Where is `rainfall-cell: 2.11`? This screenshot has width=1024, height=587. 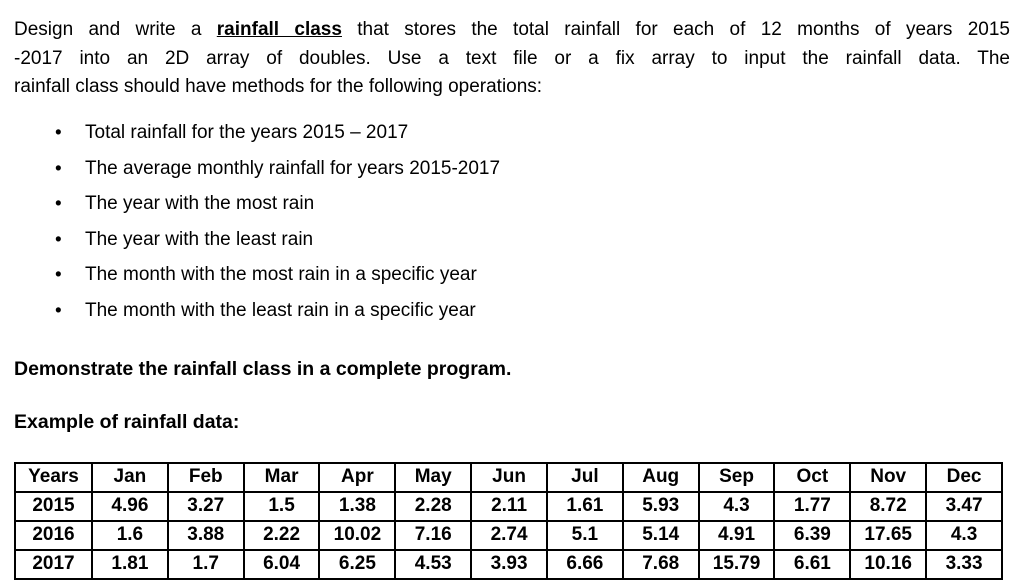
rainfall-cell: 2.11 is located at coordinates (509, 506).